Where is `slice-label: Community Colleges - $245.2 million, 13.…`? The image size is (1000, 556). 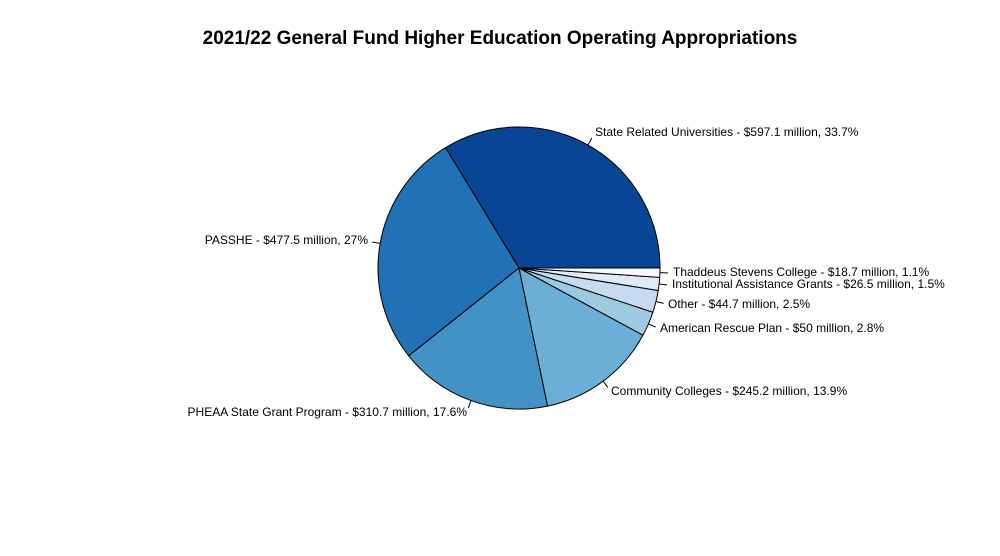
slice-label: Community Colleges - $245.2 million, 13.… is located at coordinates (729, 391).